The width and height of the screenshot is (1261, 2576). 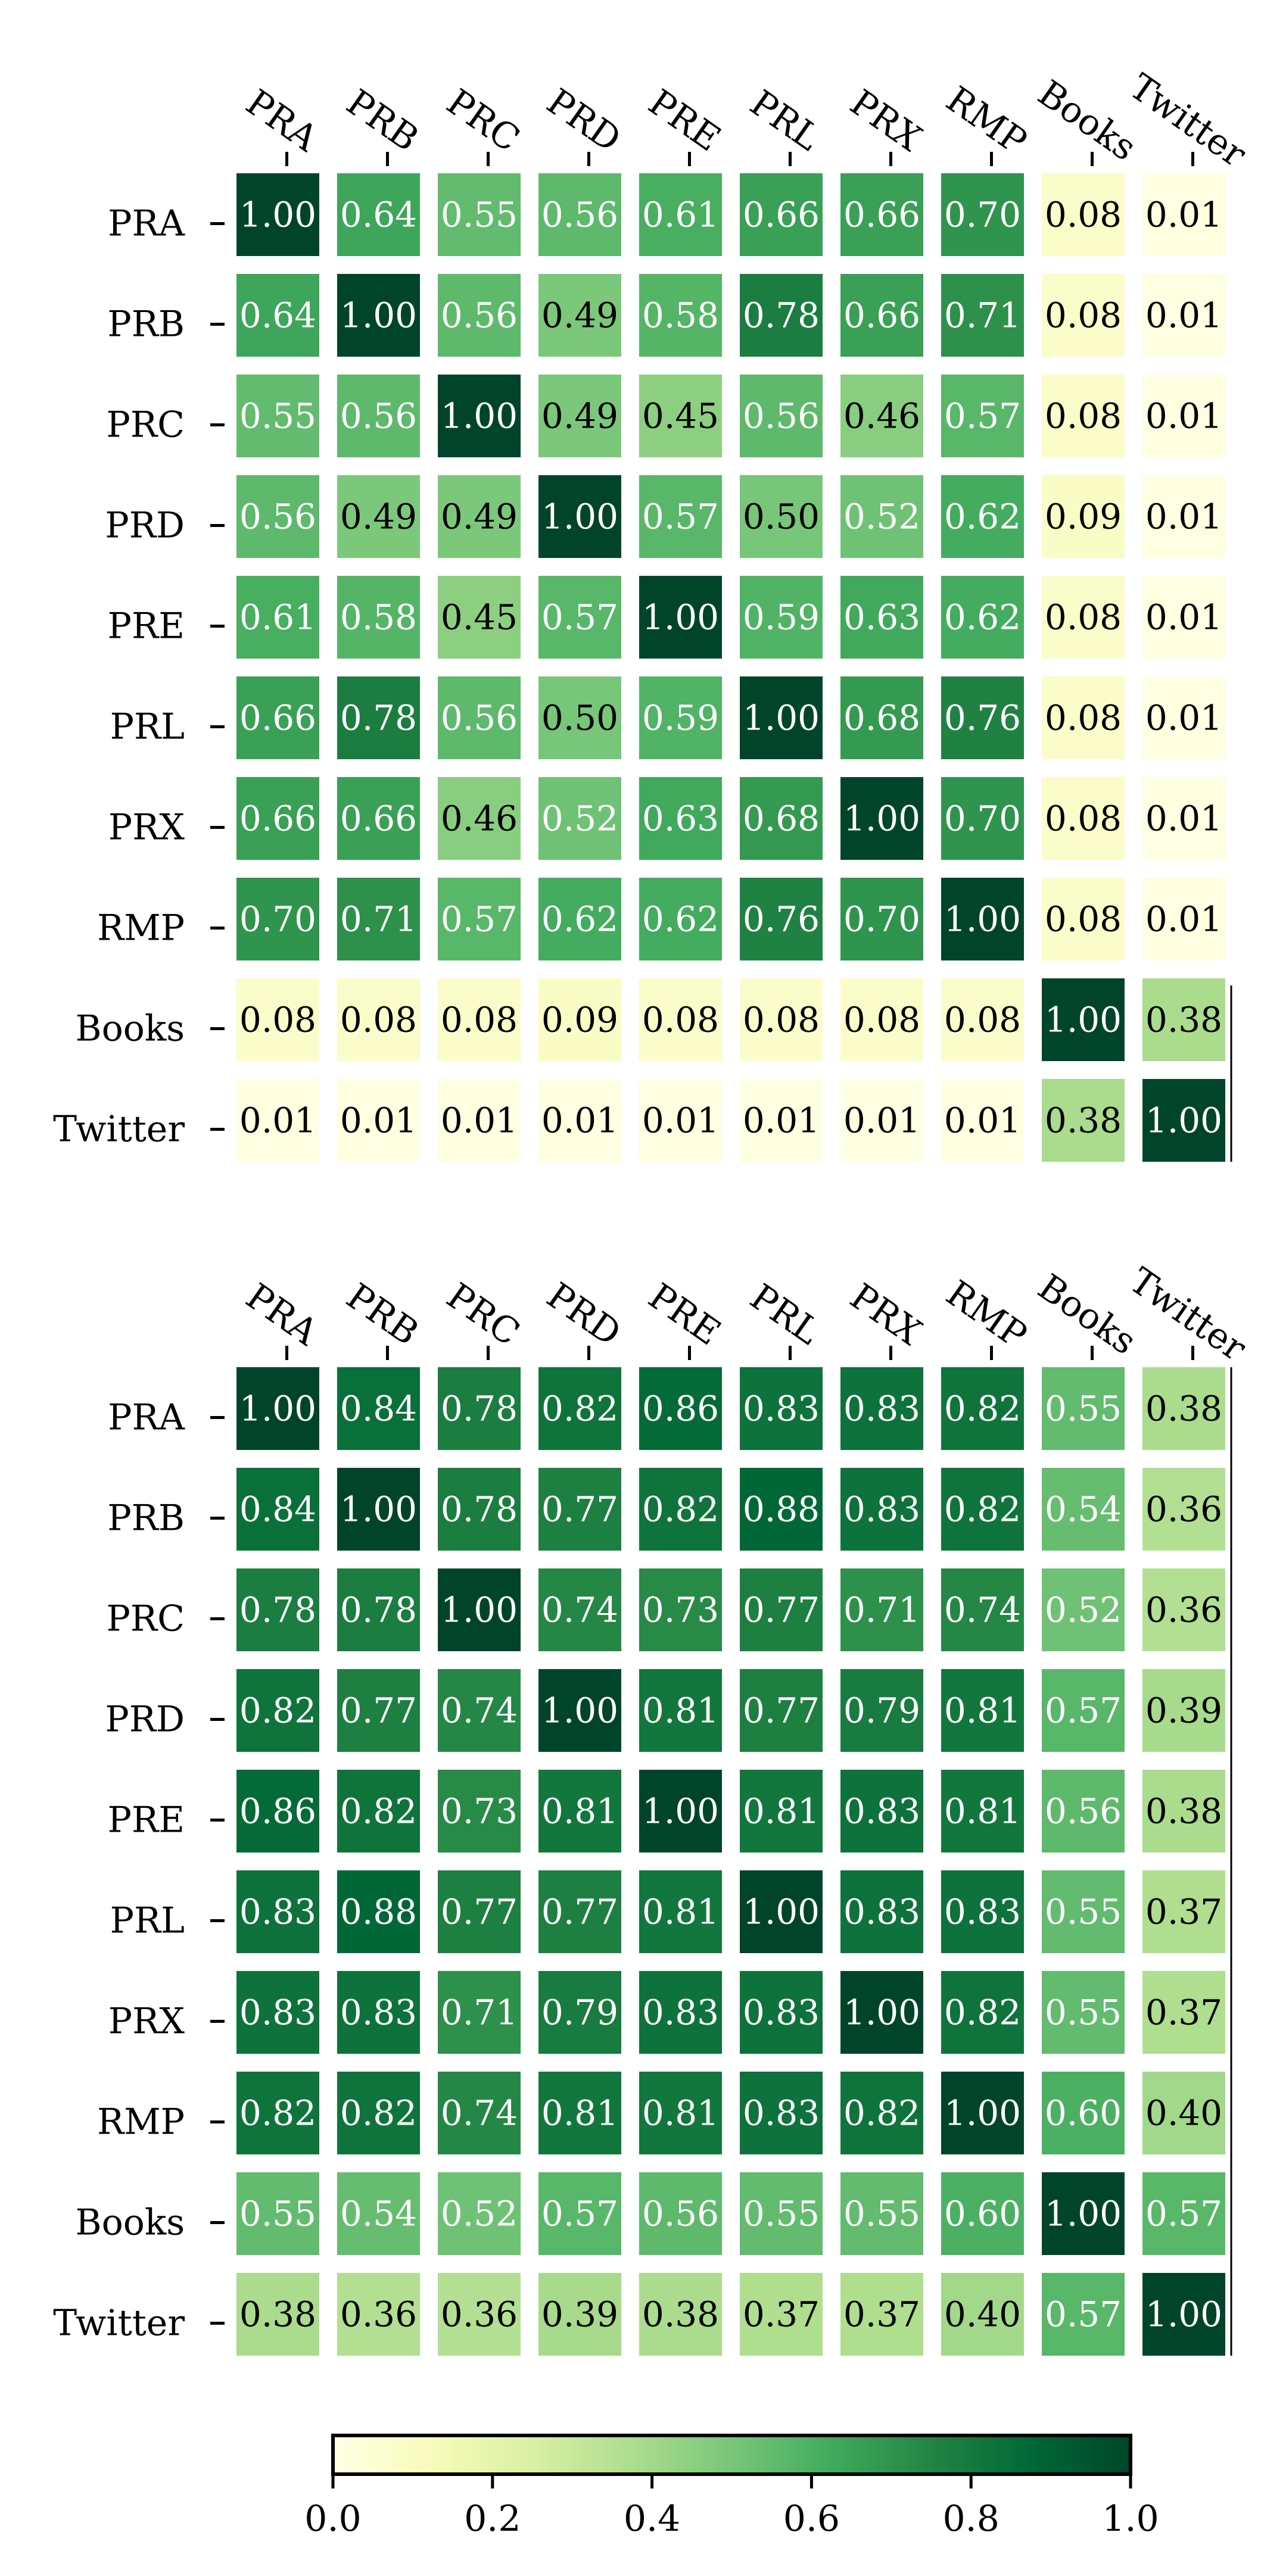 What do you see at coordinates (493, 2519) in the screenshot?
I see `colorbar-tick-label: 0.2` at bounding box center [493, 2519].